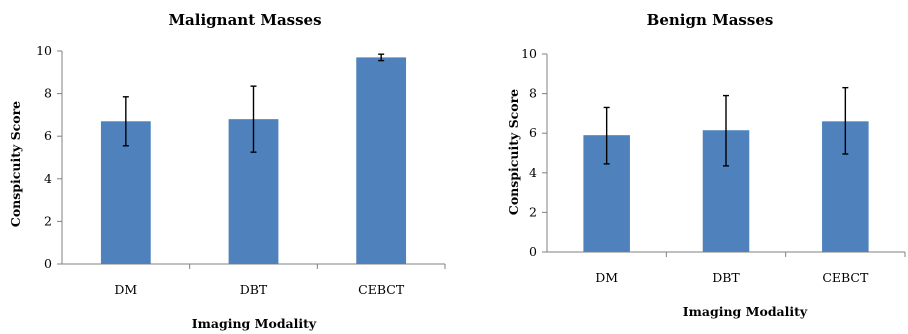 Image resolution: width=908 pixels, height=334 pixels. Describe the element at coordinates (710, 20) in the screenshot. I see `chart-title: Benign Masses` at that location.